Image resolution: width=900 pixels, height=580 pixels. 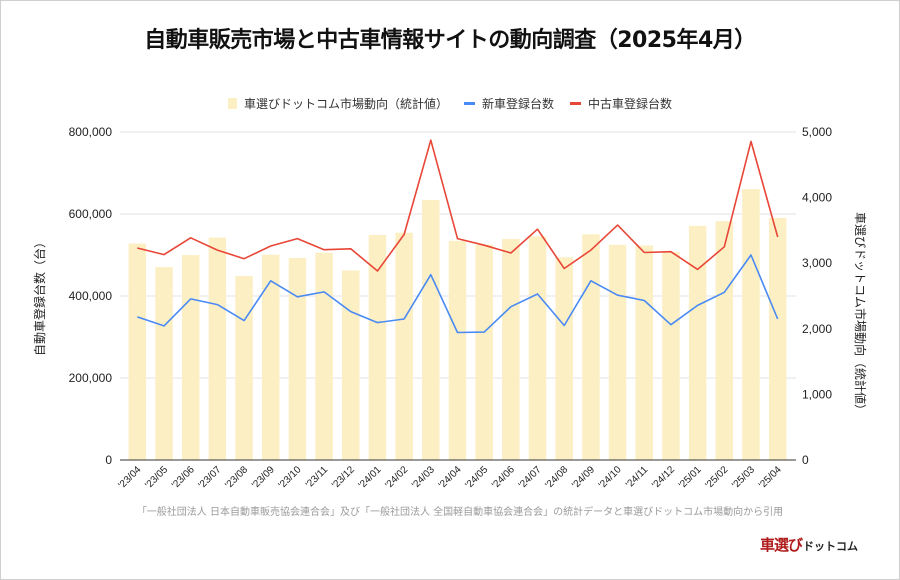 What do you see at coordinates (317, 477) in the screenshot?
I see `x-axis-tick-label: '23/11` at bounding box center [317, 477].